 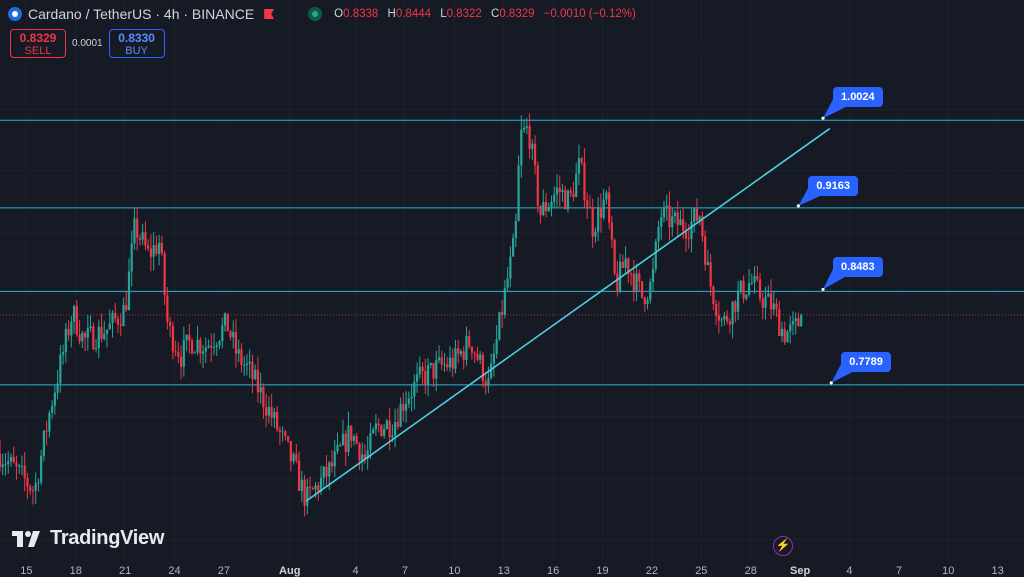 I want to click on x-tick-label: 24, so click(x=174, y=571).